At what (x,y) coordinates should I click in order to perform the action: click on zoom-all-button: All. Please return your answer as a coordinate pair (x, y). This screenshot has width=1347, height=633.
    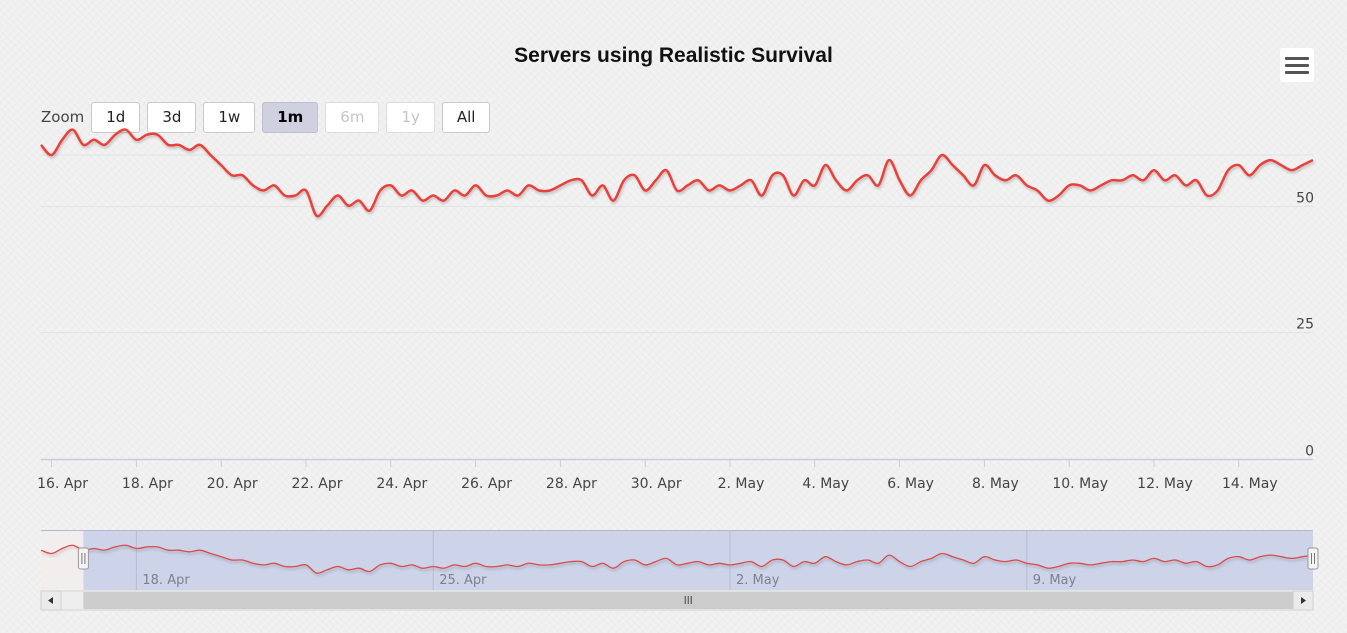
    Looking at the image, I should click on (466, 117).